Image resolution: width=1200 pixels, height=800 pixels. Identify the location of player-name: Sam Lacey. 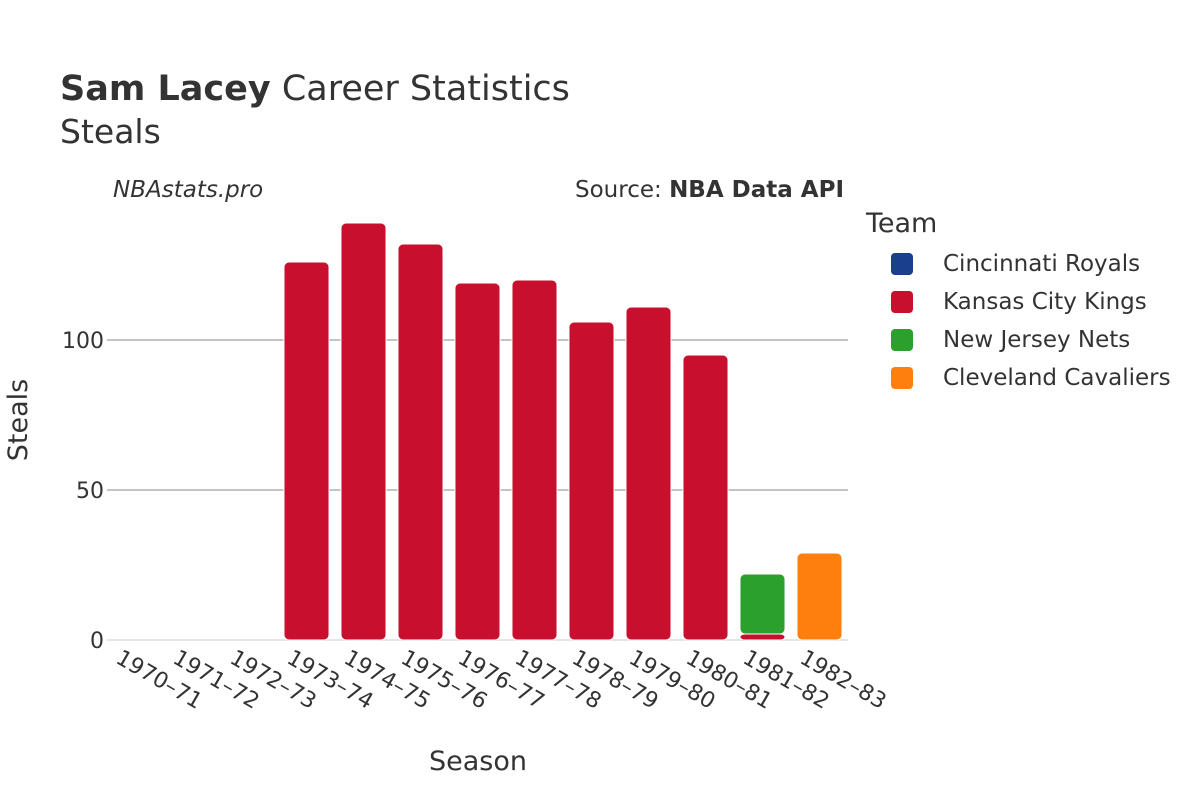
(165, 89).